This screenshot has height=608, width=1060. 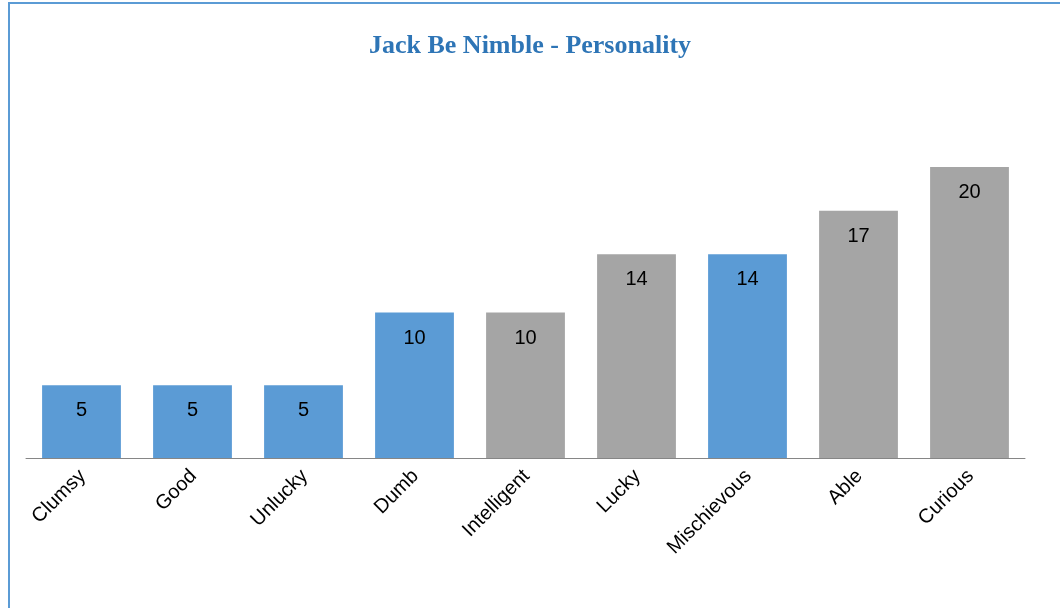 What do you see at coordinates (844, 486) in the screenshot?
I see `x-tick-label: Able` at bounding box center [844, 486].